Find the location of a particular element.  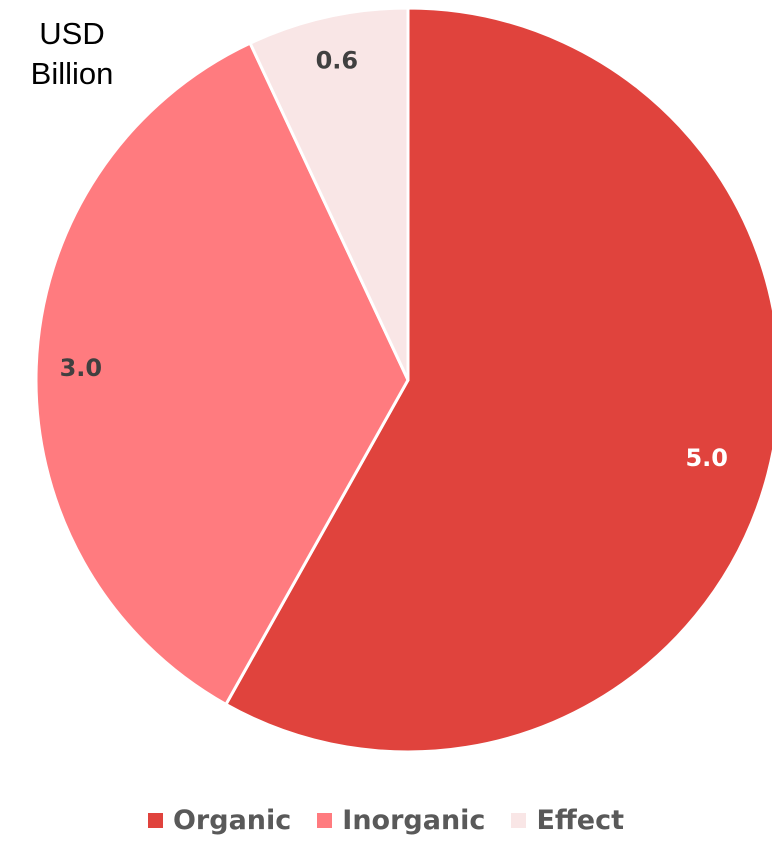

slice-label-inorganic: 3.0 is located at coordinates (81, 368).